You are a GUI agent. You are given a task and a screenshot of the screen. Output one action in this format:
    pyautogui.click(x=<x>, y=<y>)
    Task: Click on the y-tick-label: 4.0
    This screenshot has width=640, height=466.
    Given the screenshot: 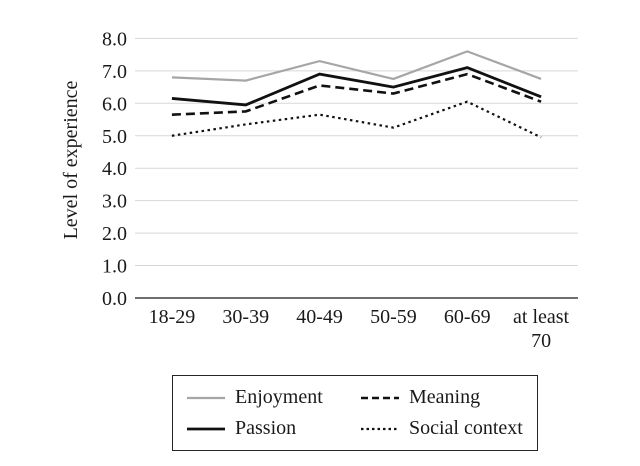 What is the action you would take?
    pyautogui.click(x=114, y=169)
    